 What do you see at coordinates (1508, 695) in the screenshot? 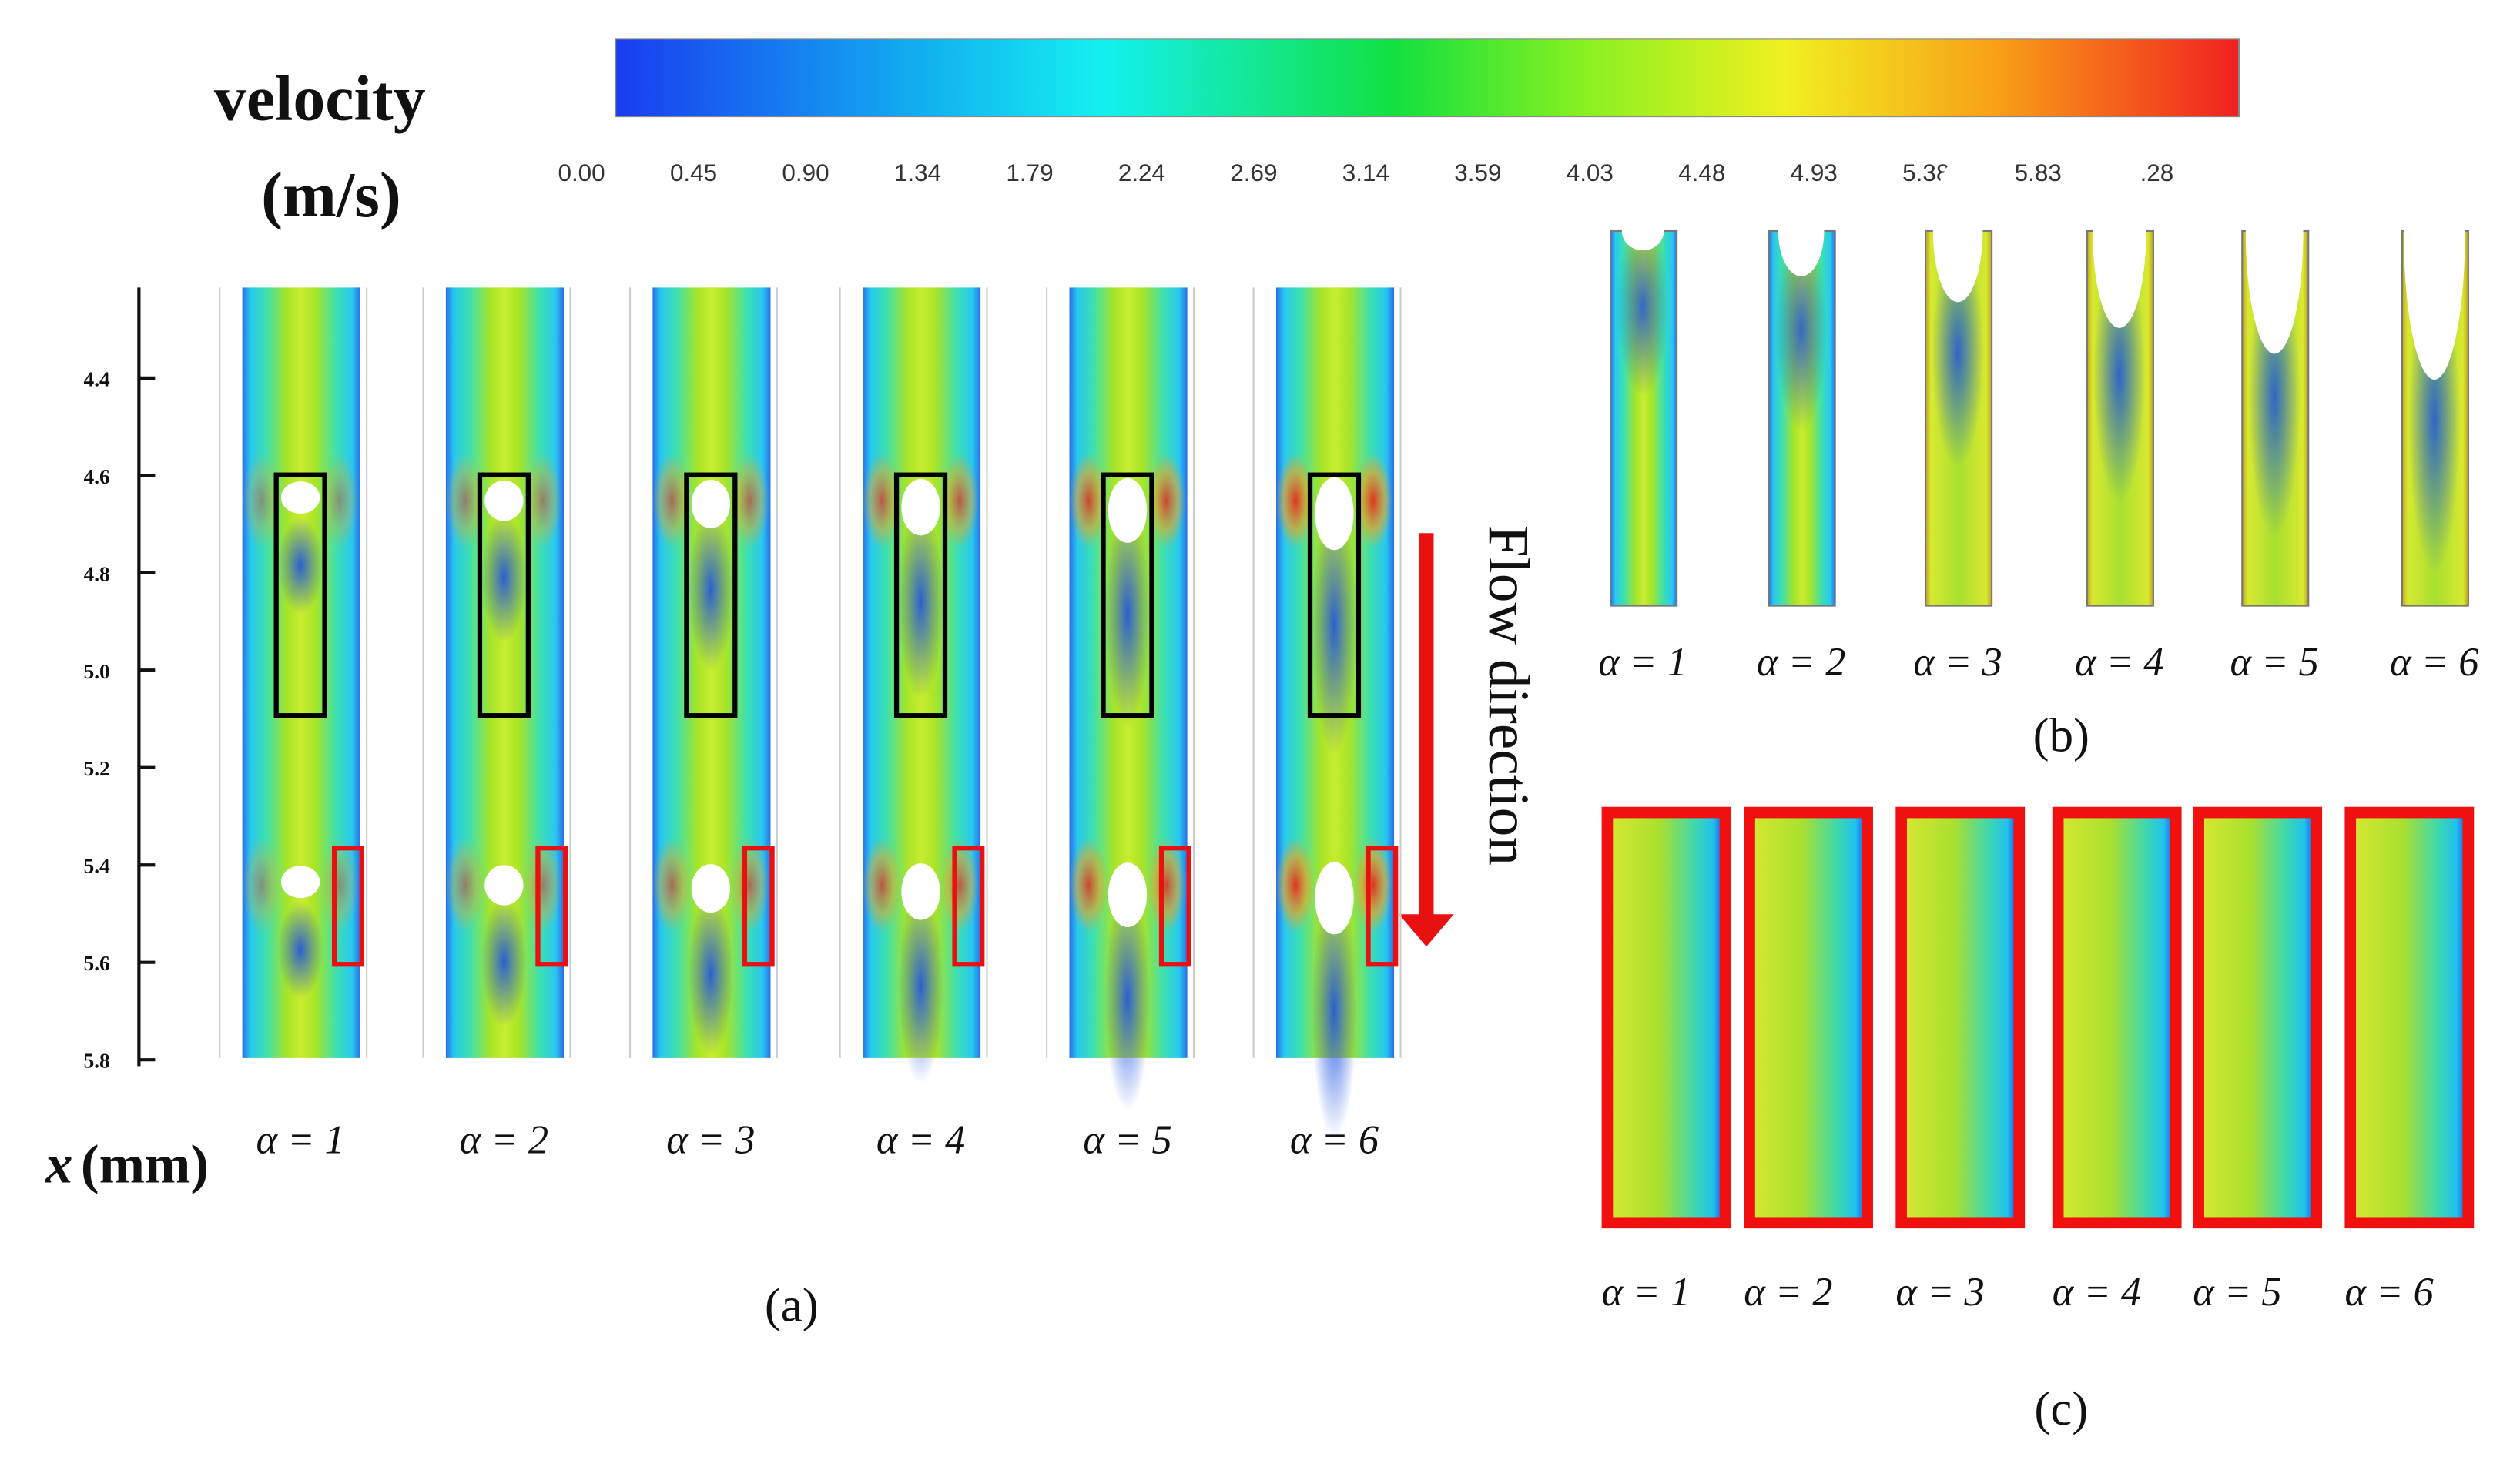
I see `flow-annotation: Flow direction` at bounding box center [1508, 695].